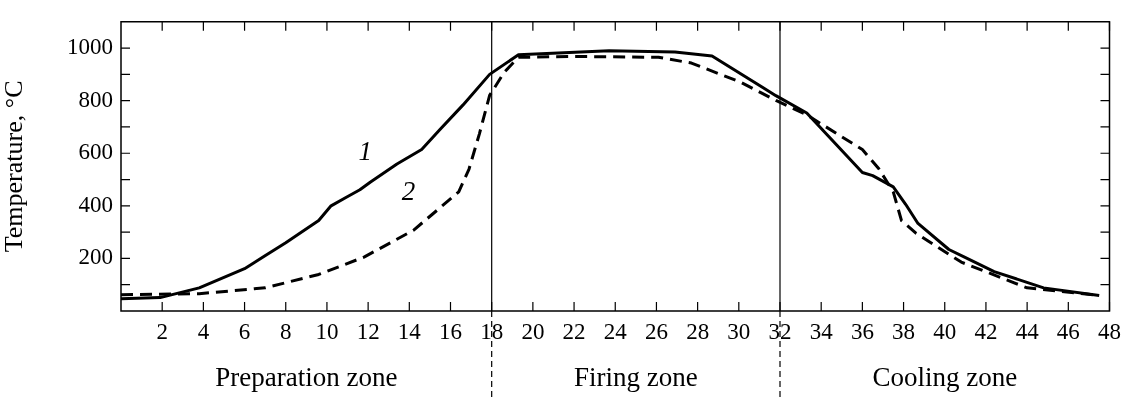 The image size is (1129, 401). I want to click on x-tick-label: 42, so click(986, 331).